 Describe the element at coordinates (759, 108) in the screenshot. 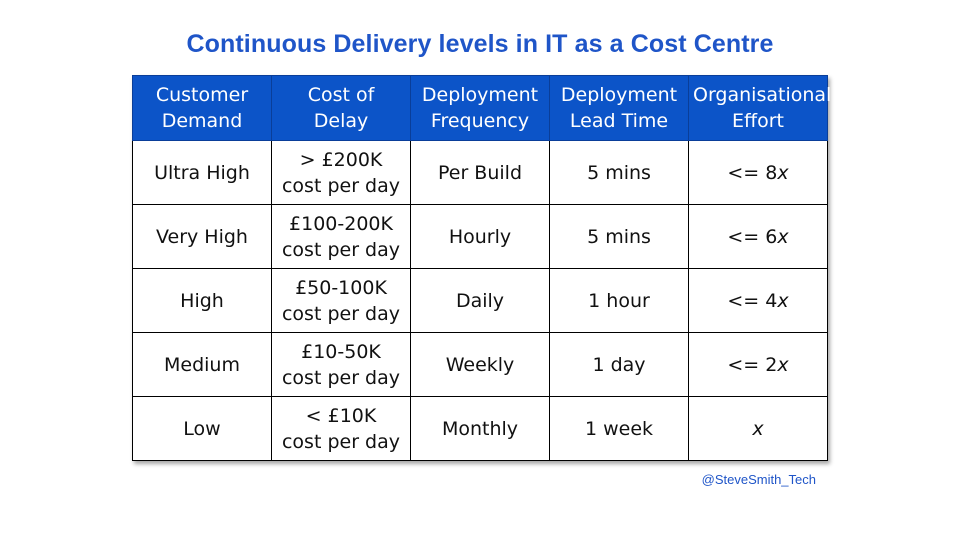

I see `header-organisational-effort: Organisational Effort` at that location.